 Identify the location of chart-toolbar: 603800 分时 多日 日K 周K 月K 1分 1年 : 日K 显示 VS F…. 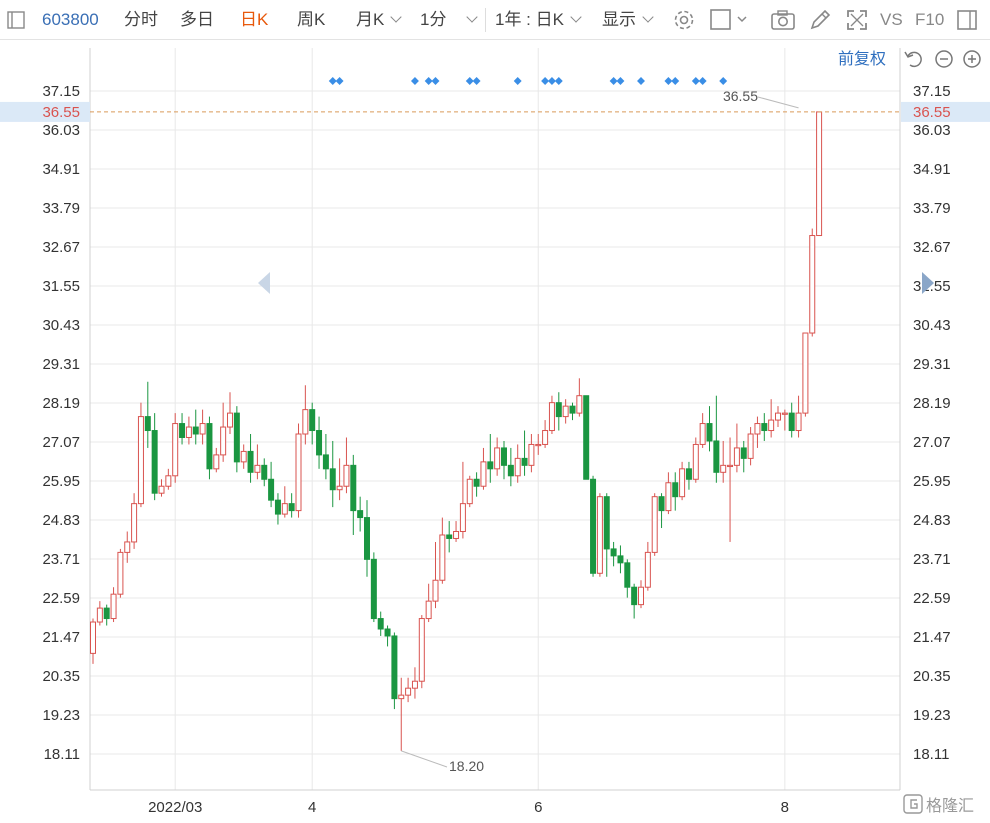
(495, 20).